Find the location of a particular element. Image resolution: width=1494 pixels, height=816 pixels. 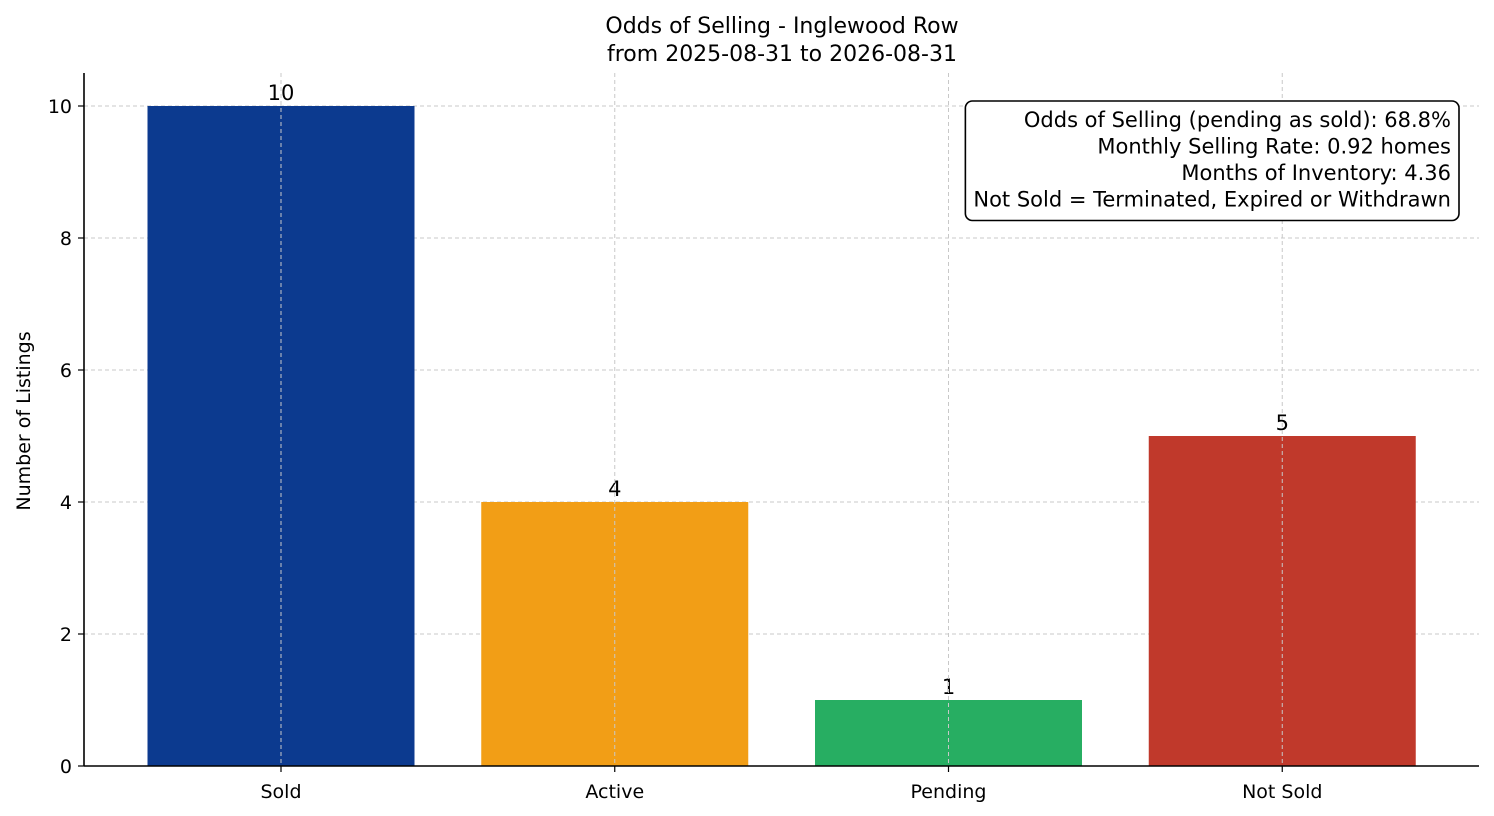

data-label: 1 is located at coordinates (948, 687).